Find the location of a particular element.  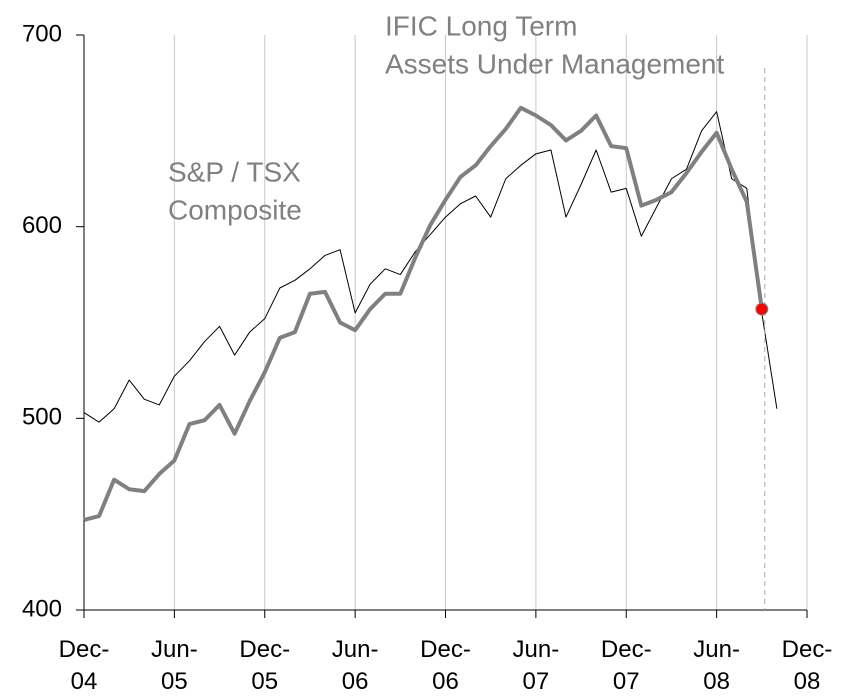

x-tick-label: Dec-04 is located at coordinates (84, 665).